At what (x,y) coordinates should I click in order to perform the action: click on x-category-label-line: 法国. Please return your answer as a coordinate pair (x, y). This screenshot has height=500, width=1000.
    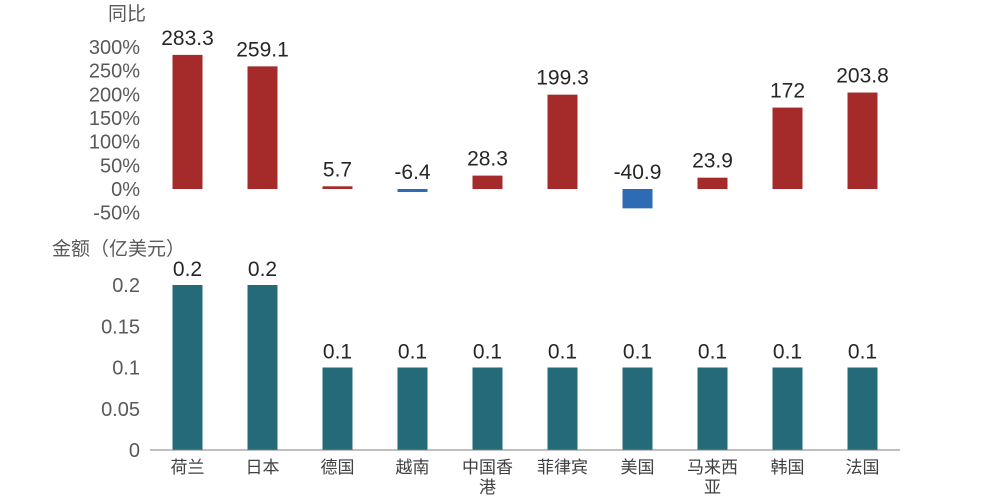
    Looking at the image, I should click on (863, 468).